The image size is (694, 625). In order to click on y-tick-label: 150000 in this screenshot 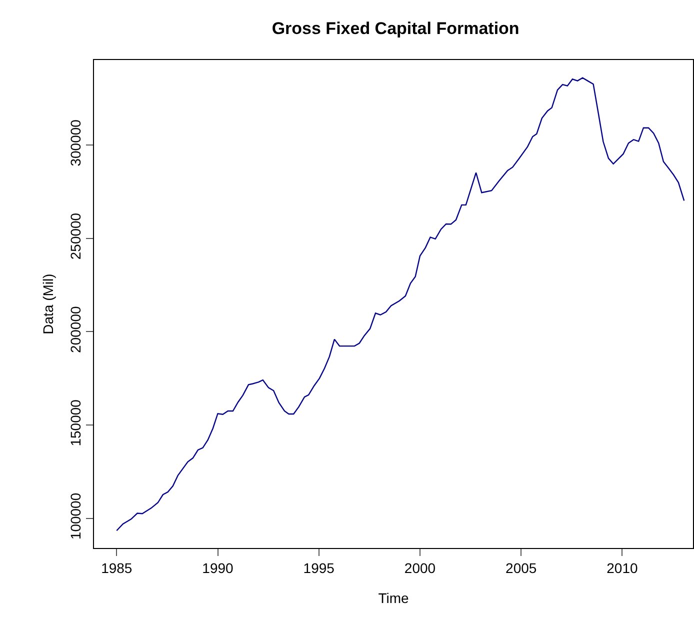, I will do `click(75, 422)`.